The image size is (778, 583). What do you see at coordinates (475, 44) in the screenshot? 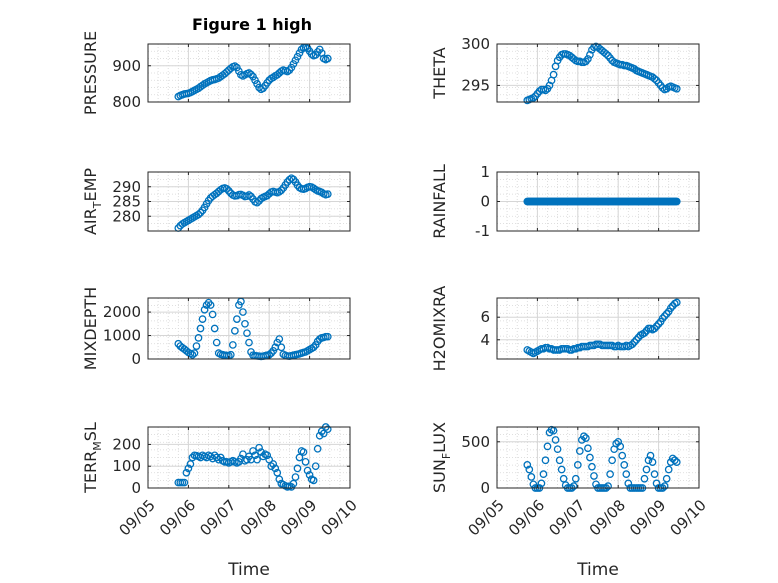
I see `y-tick-label: 300` at bounding box center [475, 44].